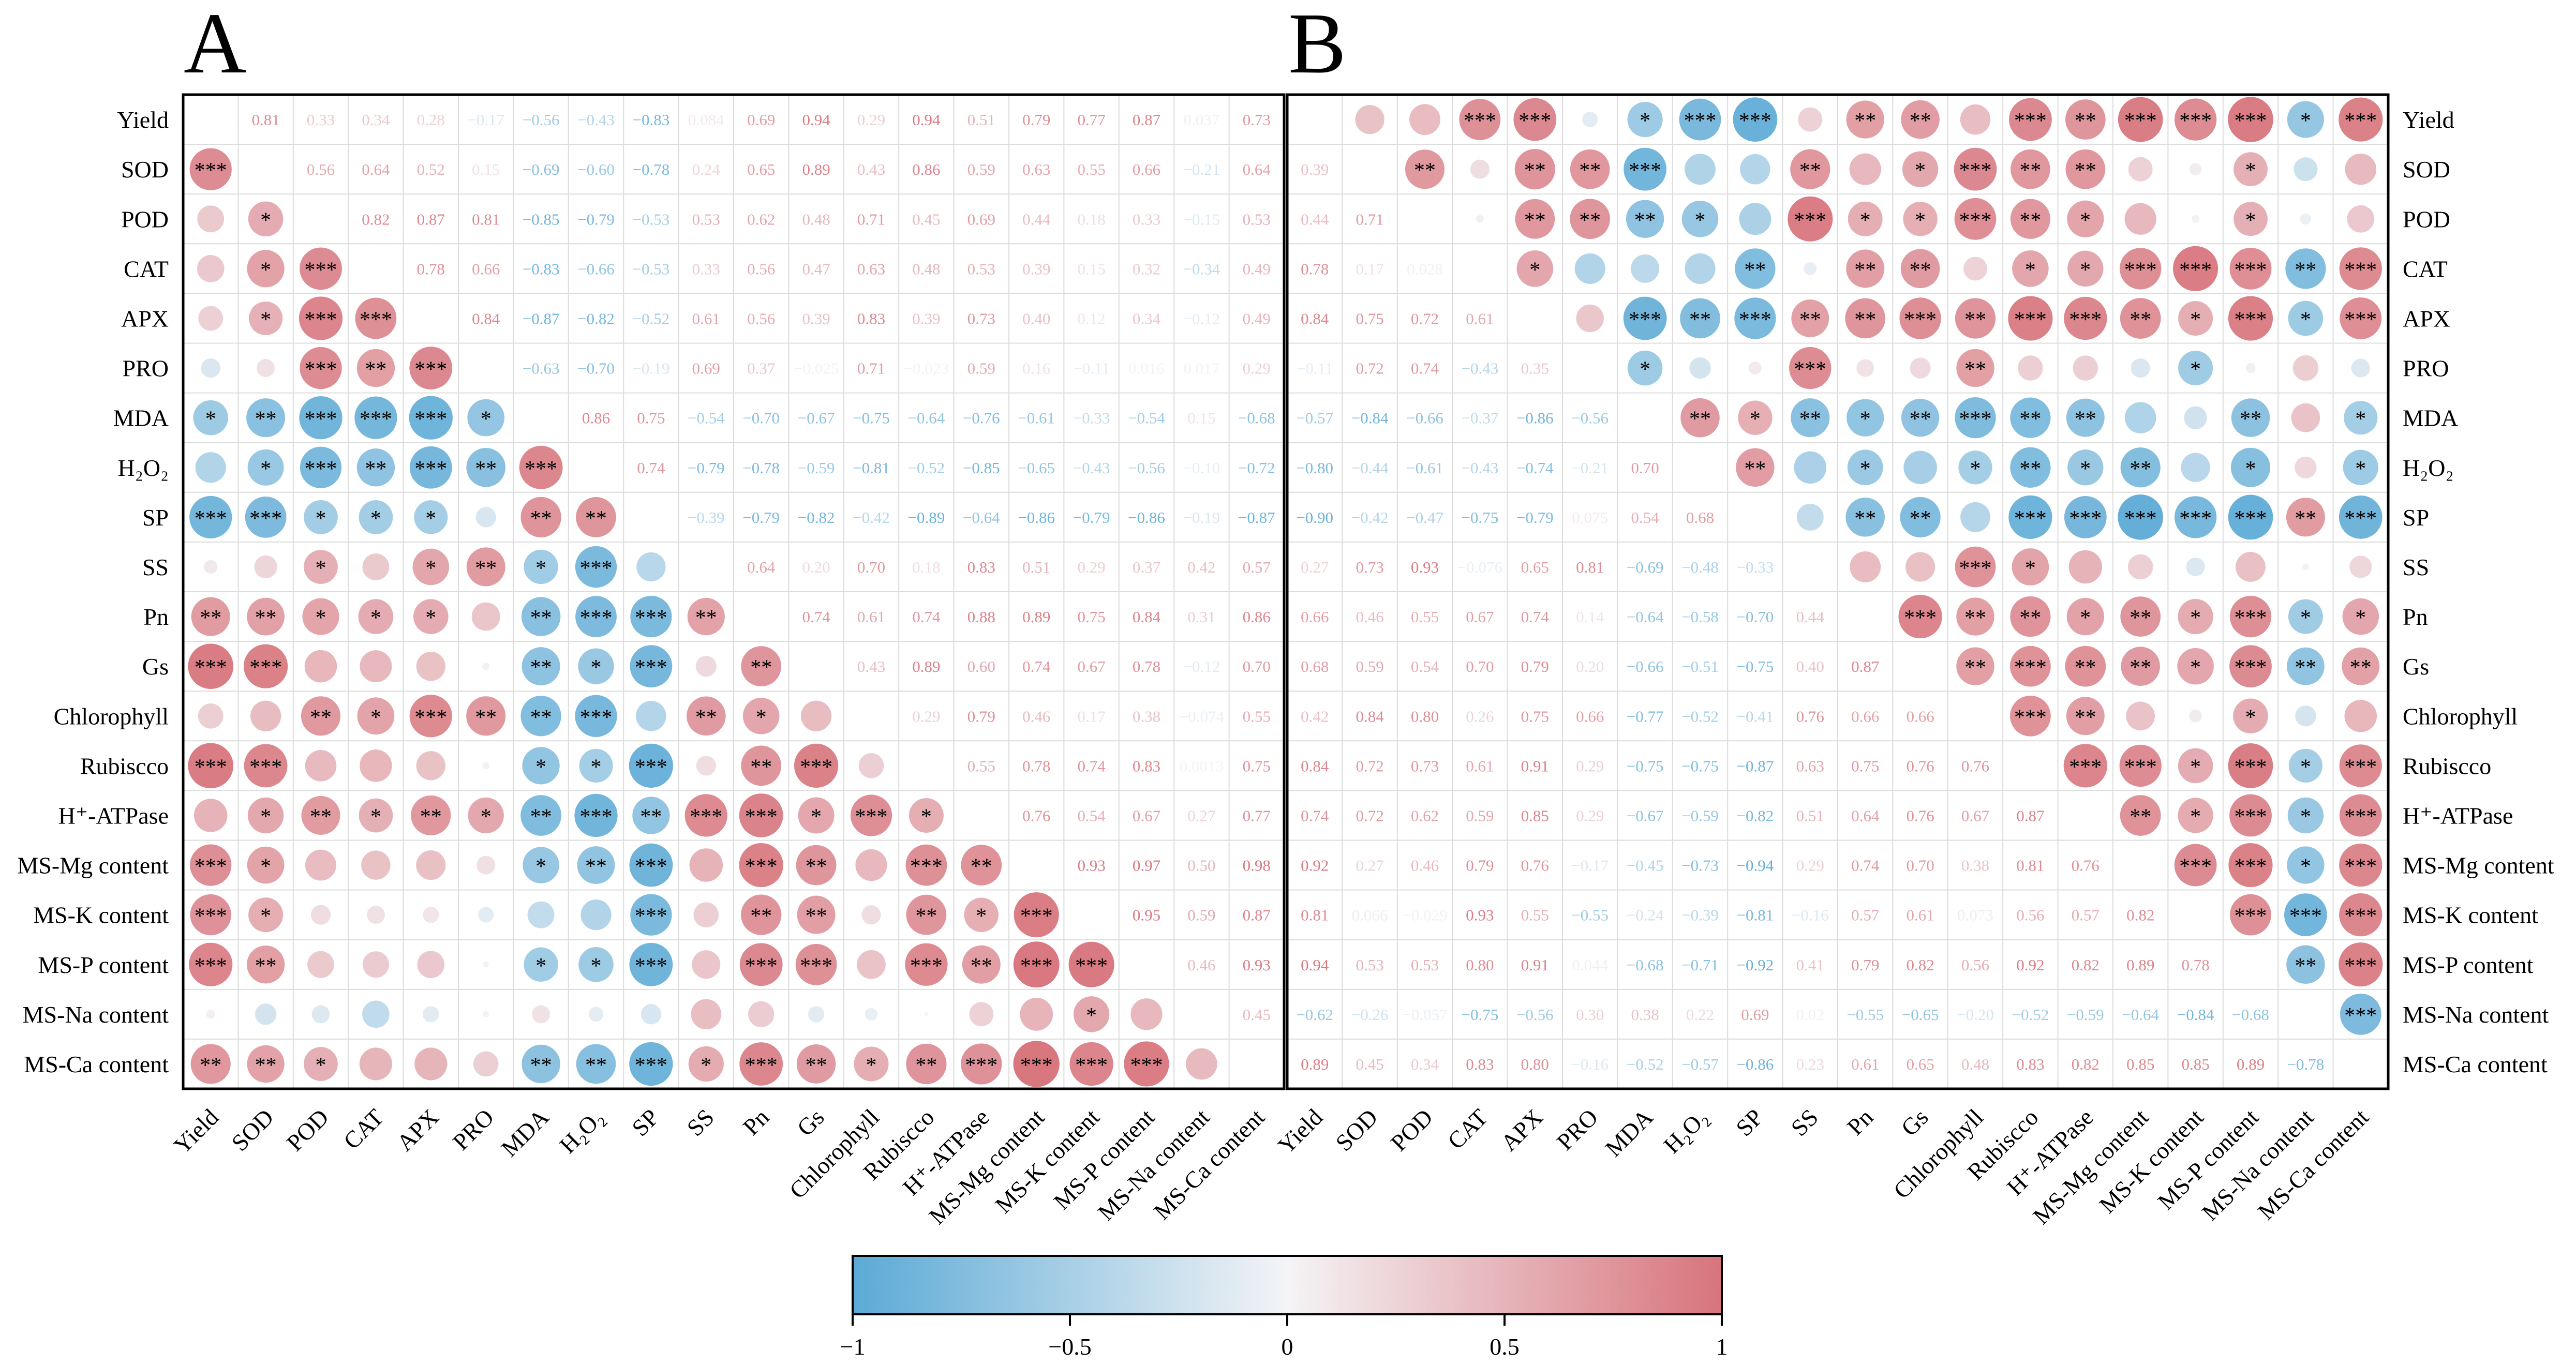 The height and width of the screenshot is (1365, 2576). Describe the element at coordinates (927, 966) in the screenshot. I see `a-sig-ms-p-content-rubiscco: ***` at that location.